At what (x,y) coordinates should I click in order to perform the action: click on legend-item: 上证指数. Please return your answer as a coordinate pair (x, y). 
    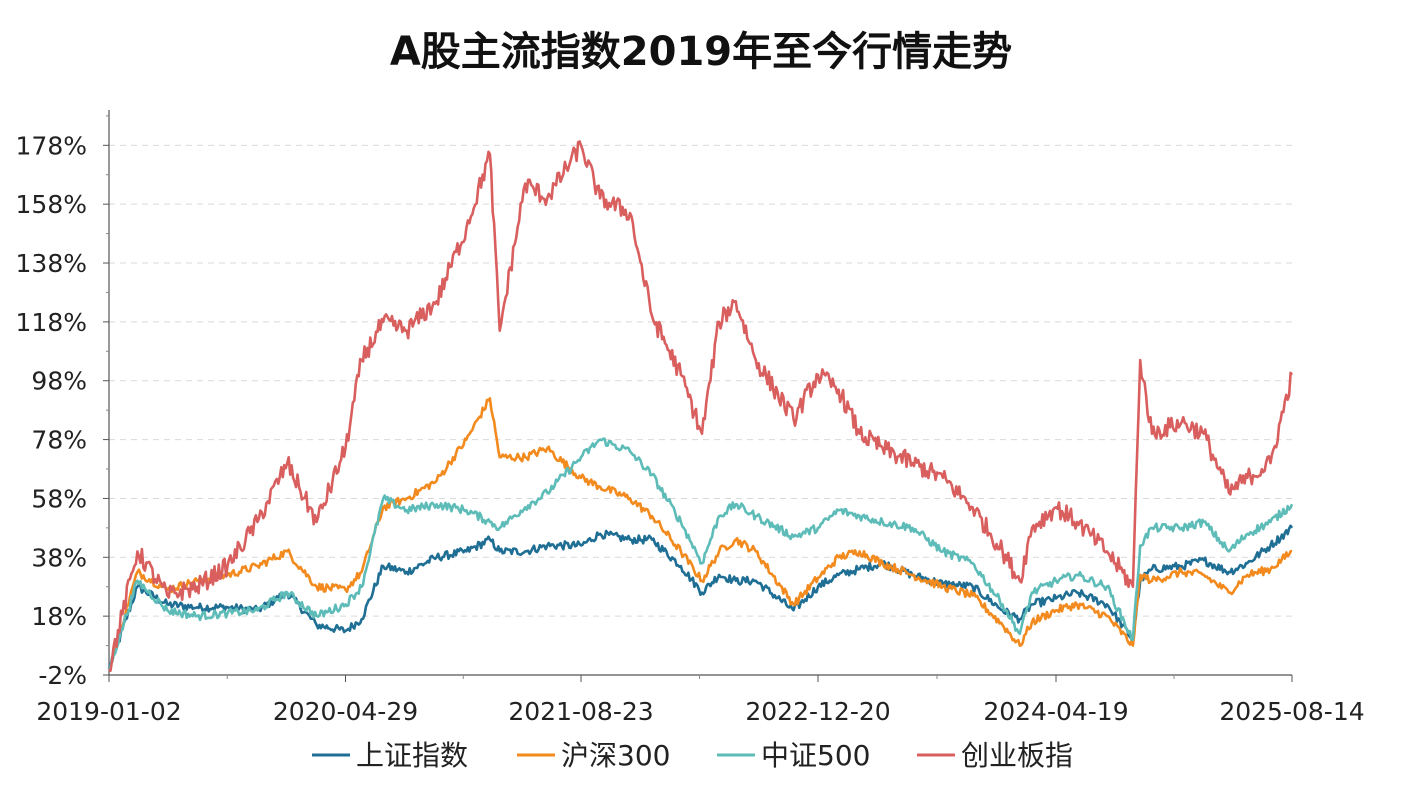
    Looking at the image, I should click on (390, 755).